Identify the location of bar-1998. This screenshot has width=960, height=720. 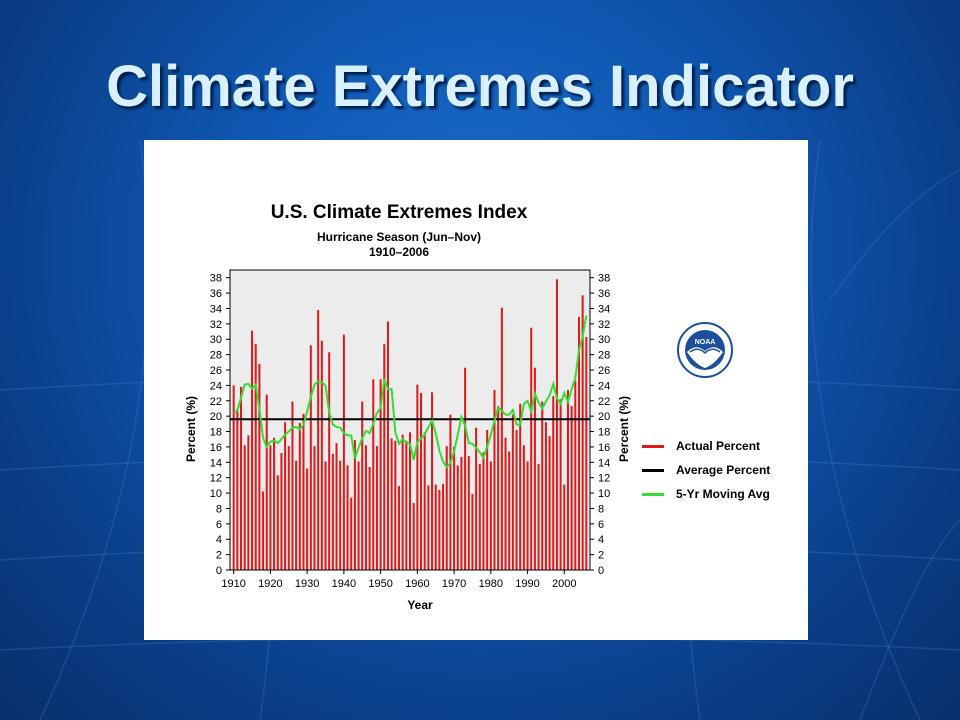
(556, 424).